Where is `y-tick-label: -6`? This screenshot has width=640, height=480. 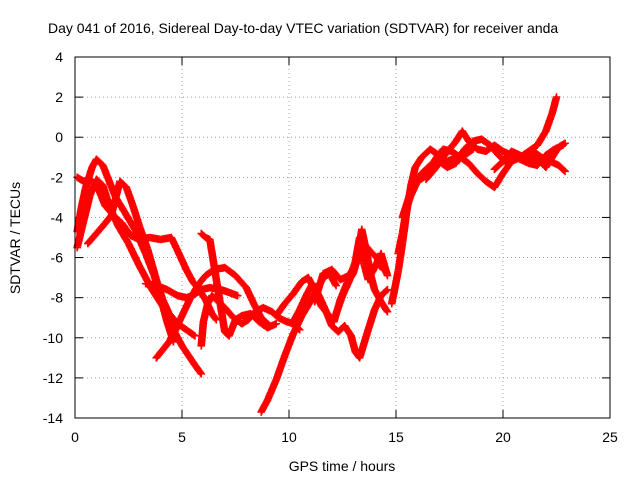 y-tick-label: -6 is located at coordinates (57, 258).